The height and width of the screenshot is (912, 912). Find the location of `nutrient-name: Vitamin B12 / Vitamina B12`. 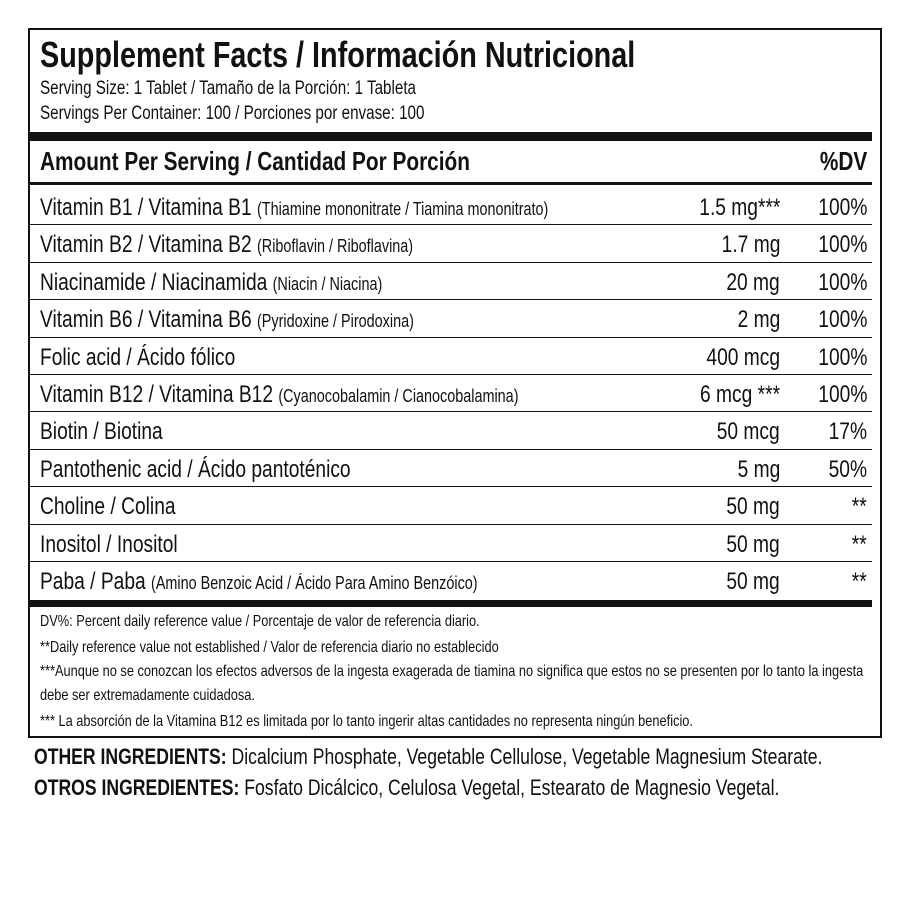

nutrient-name: Vitamin B12 / Vitamina B12 is located at coordinates (157, 394).